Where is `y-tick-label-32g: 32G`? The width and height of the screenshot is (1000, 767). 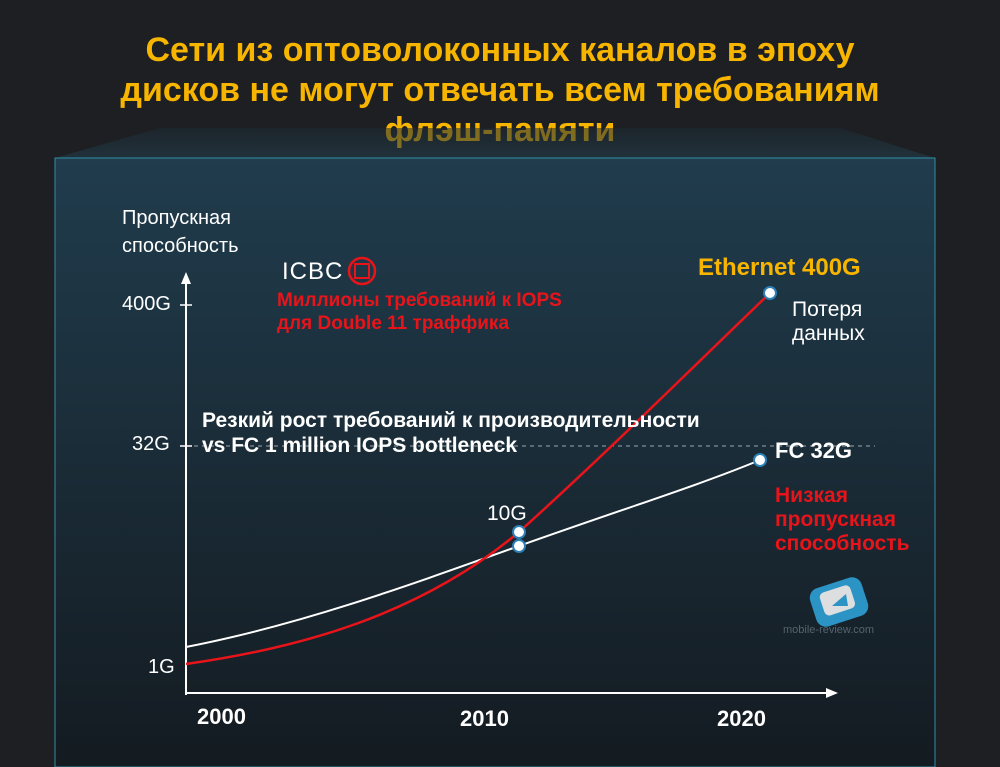 y-tick-label-32g: 32G is located at coordinates (151, 444).